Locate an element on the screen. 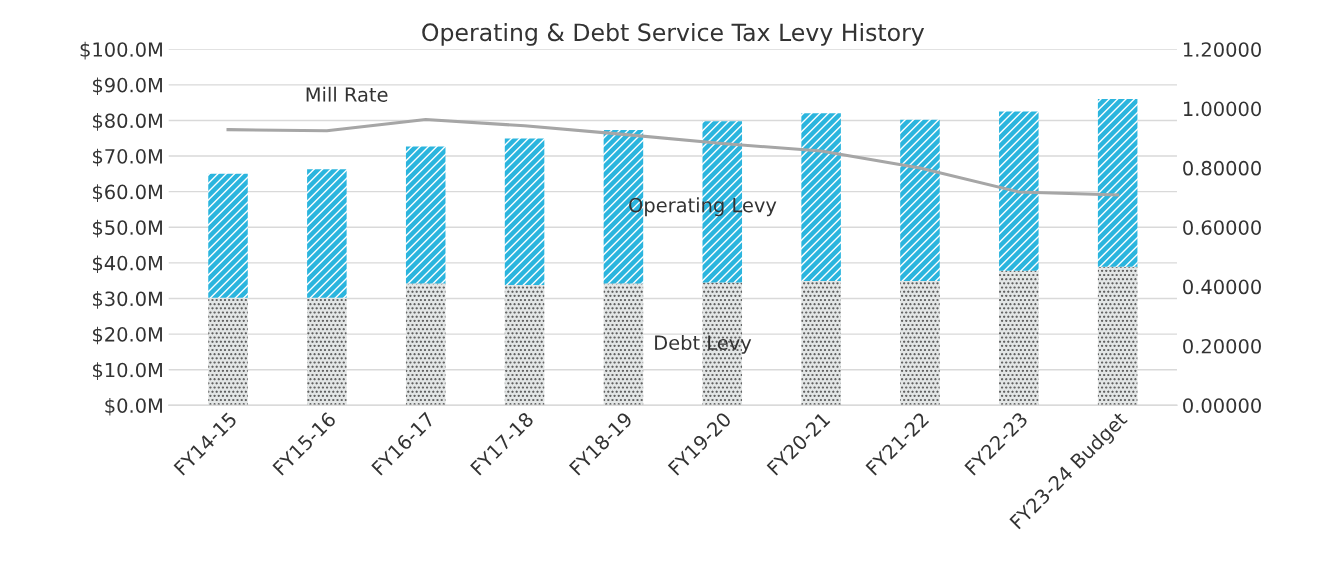 Image resolution: width=1318 pixels, height=579 pixels. y-tick-label: $100.0M is located at coordinates (121, 50).